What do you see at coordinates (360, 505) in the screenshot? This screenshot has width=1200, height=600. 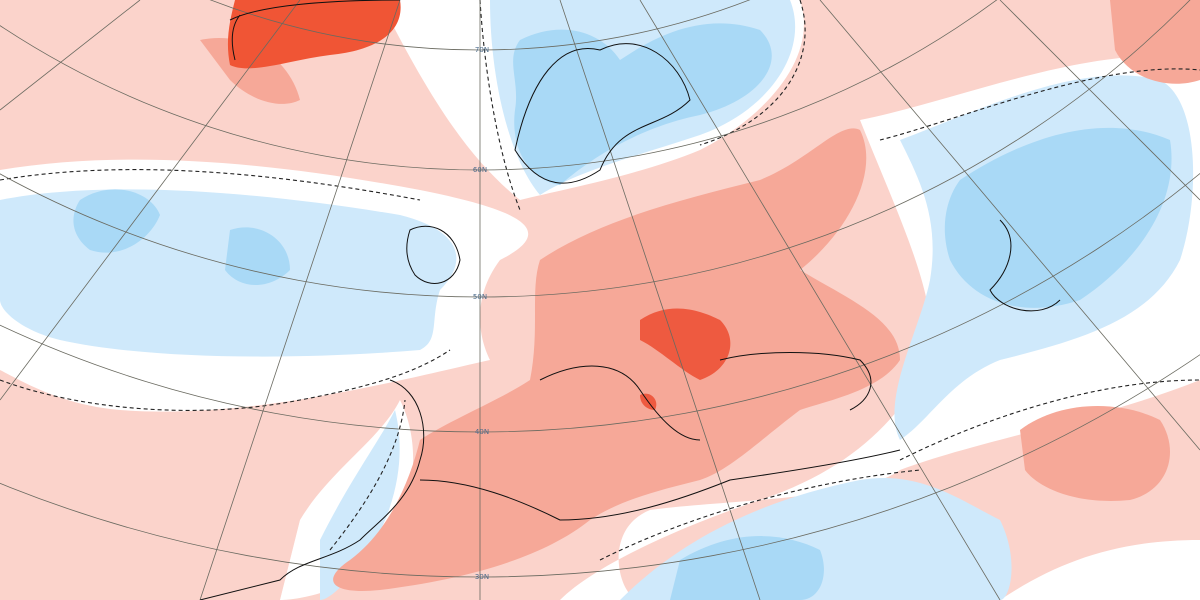 I see `cool-anomaly` at bounding box center [360, 505].